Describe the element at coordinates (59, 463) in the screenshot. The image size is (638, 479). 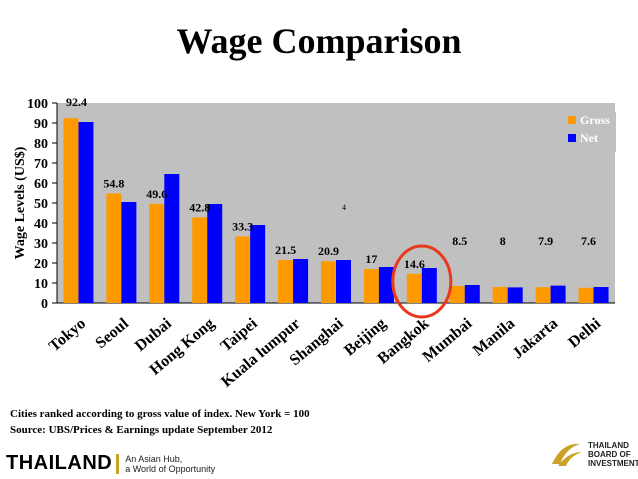
I see `thailand-logo-text: THAILAND` at that location.